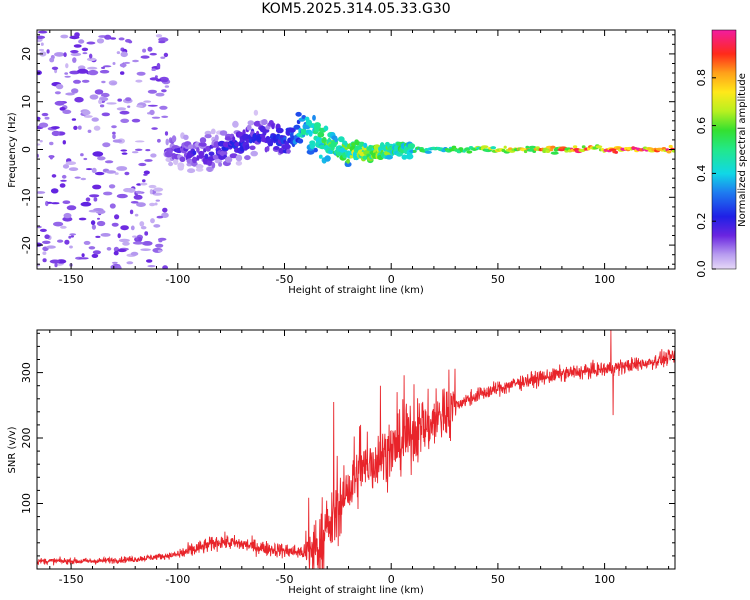  I want to click on spectrogram-x-label: Height of straight line (km), so click(356, 290).